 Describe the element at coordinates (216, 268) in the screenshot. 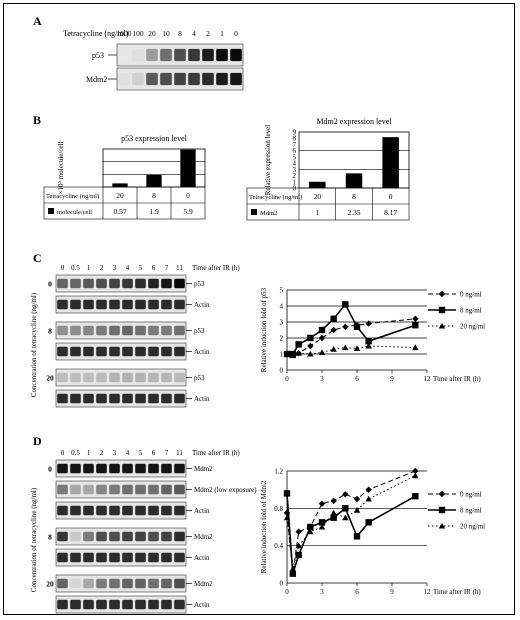

I see `time-label: Time after IR (h)` at that location.